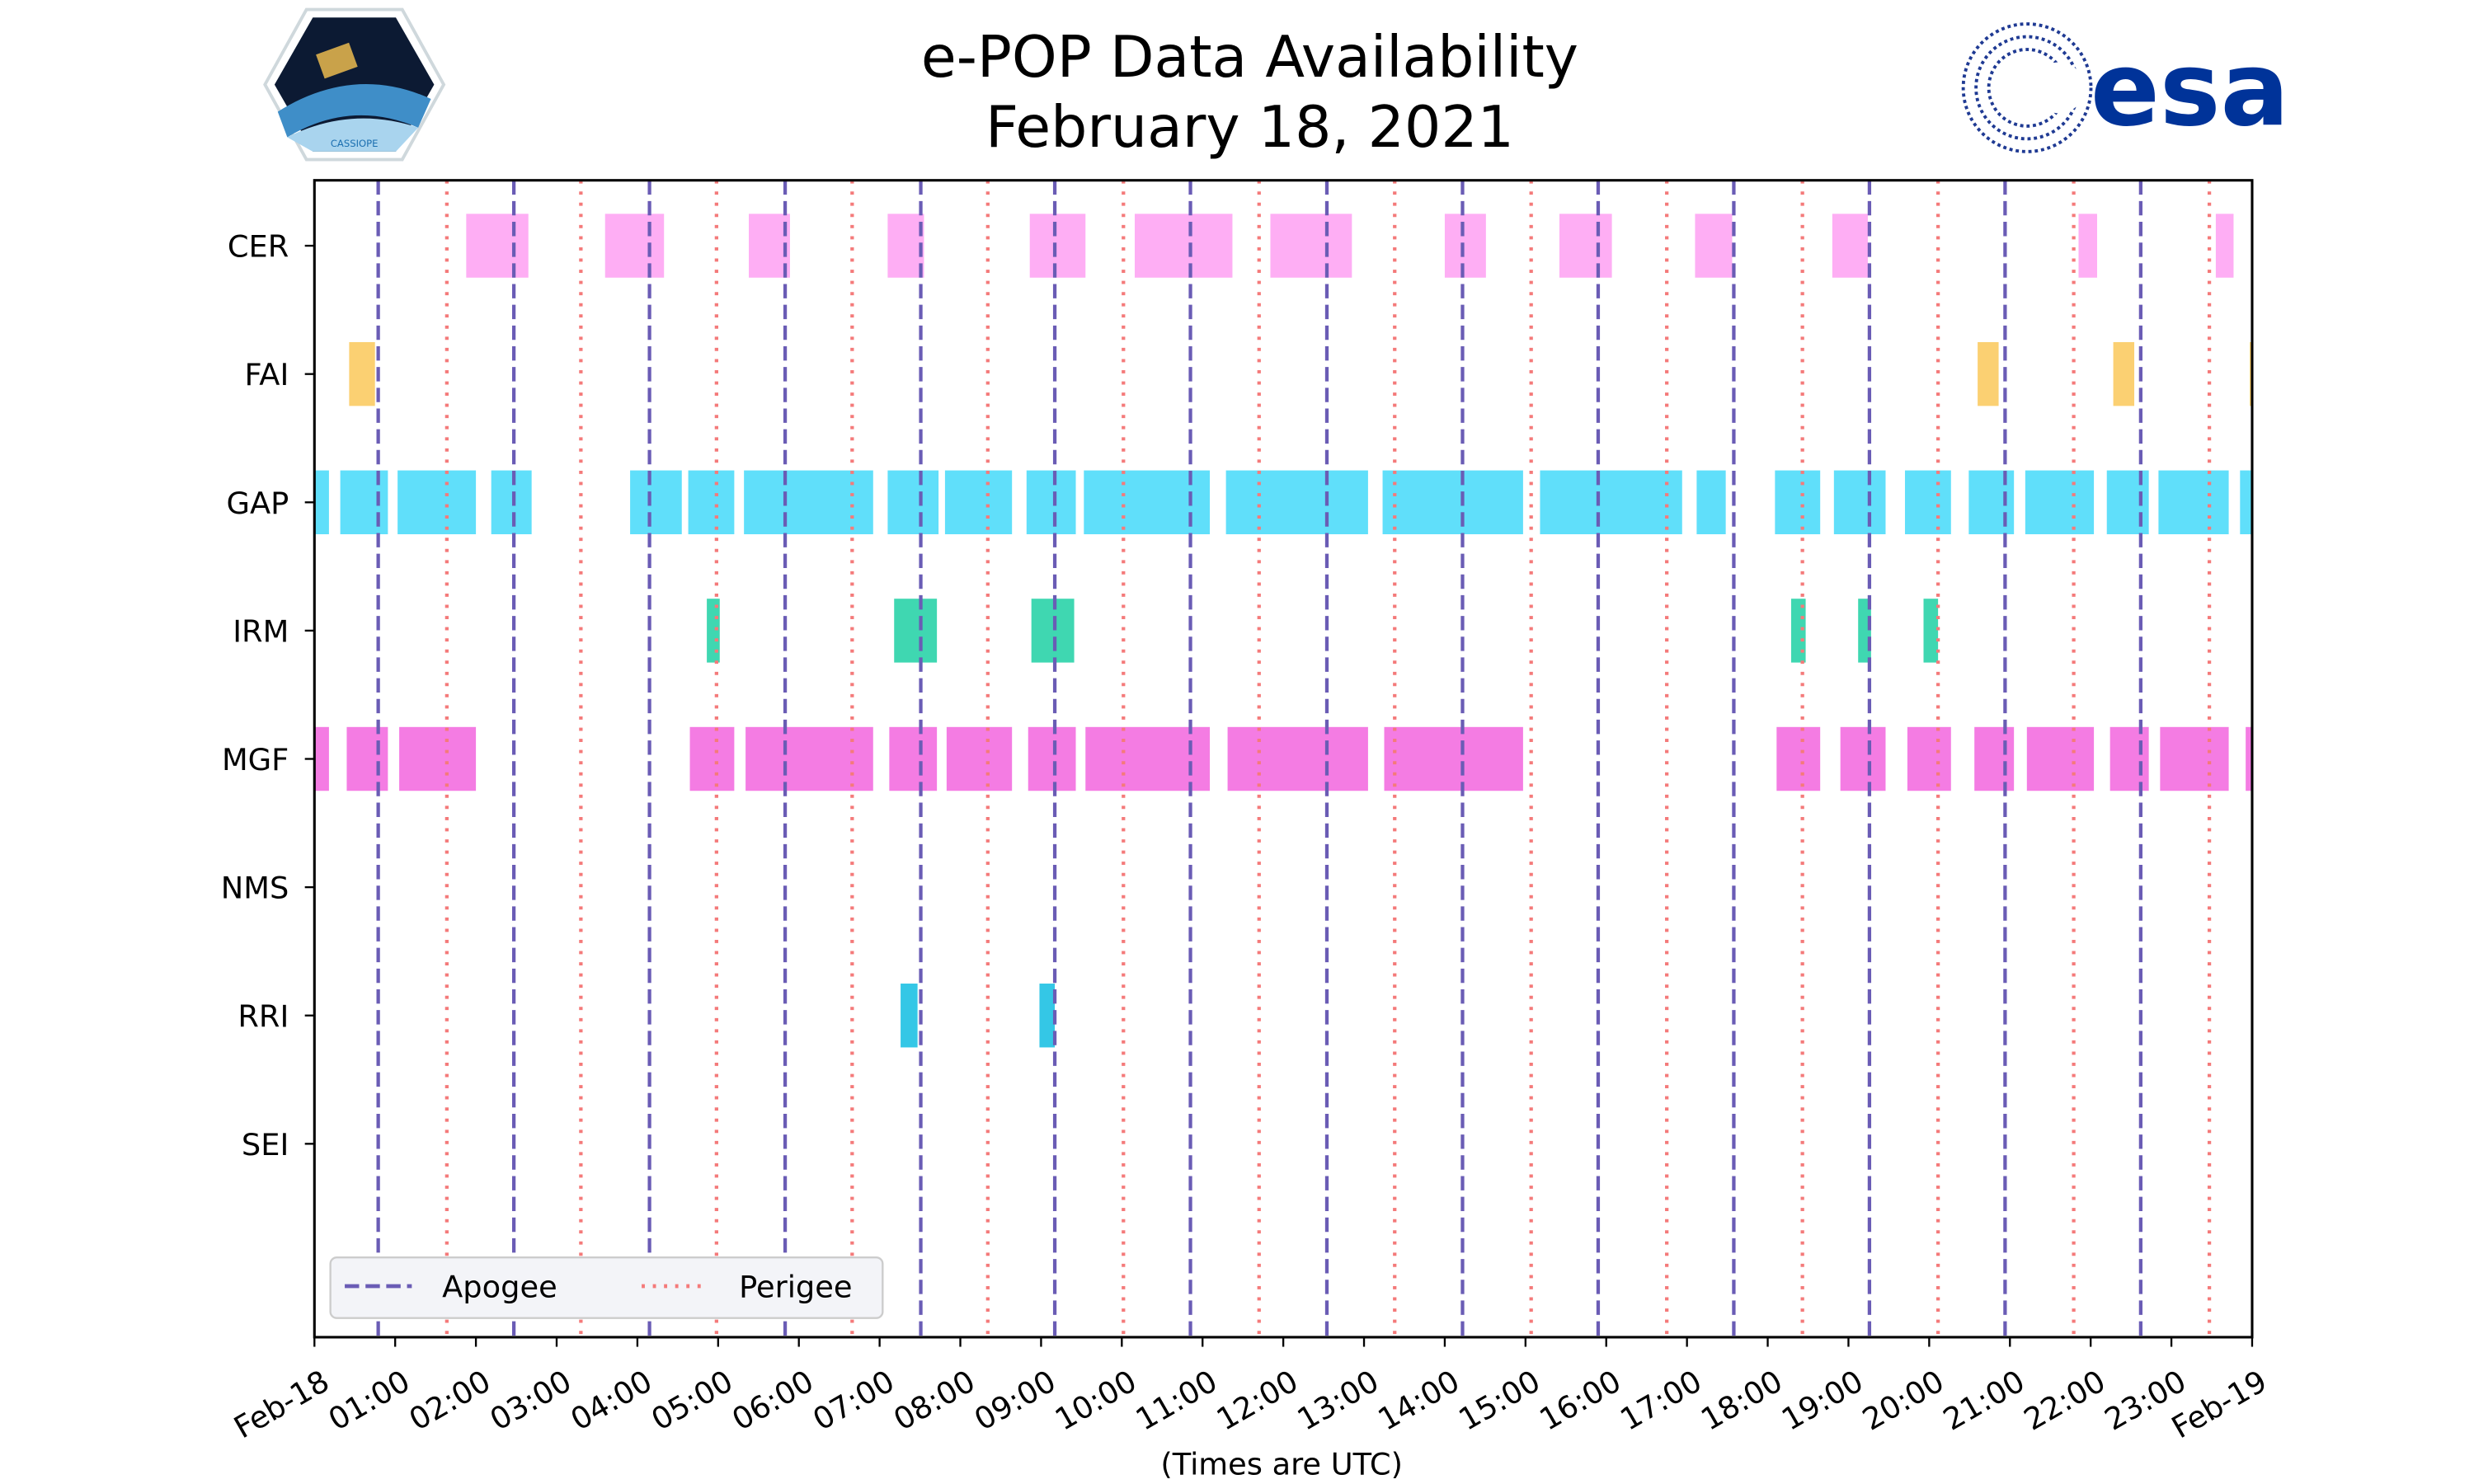 The width and height of the screenshot is (2474, 1484). I want to click on x-tick-label: 18:00, so click(1741, 1400).